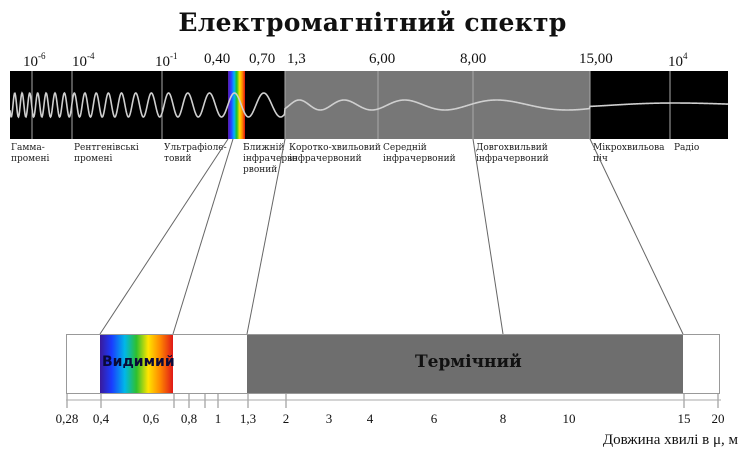 Image resolution: width=745 pixels, height=454 pixels. Describe the element at coordinates (670, 440) in the screenshot. I see `axis-label: Довжина хвилі в μ, м` at that location.